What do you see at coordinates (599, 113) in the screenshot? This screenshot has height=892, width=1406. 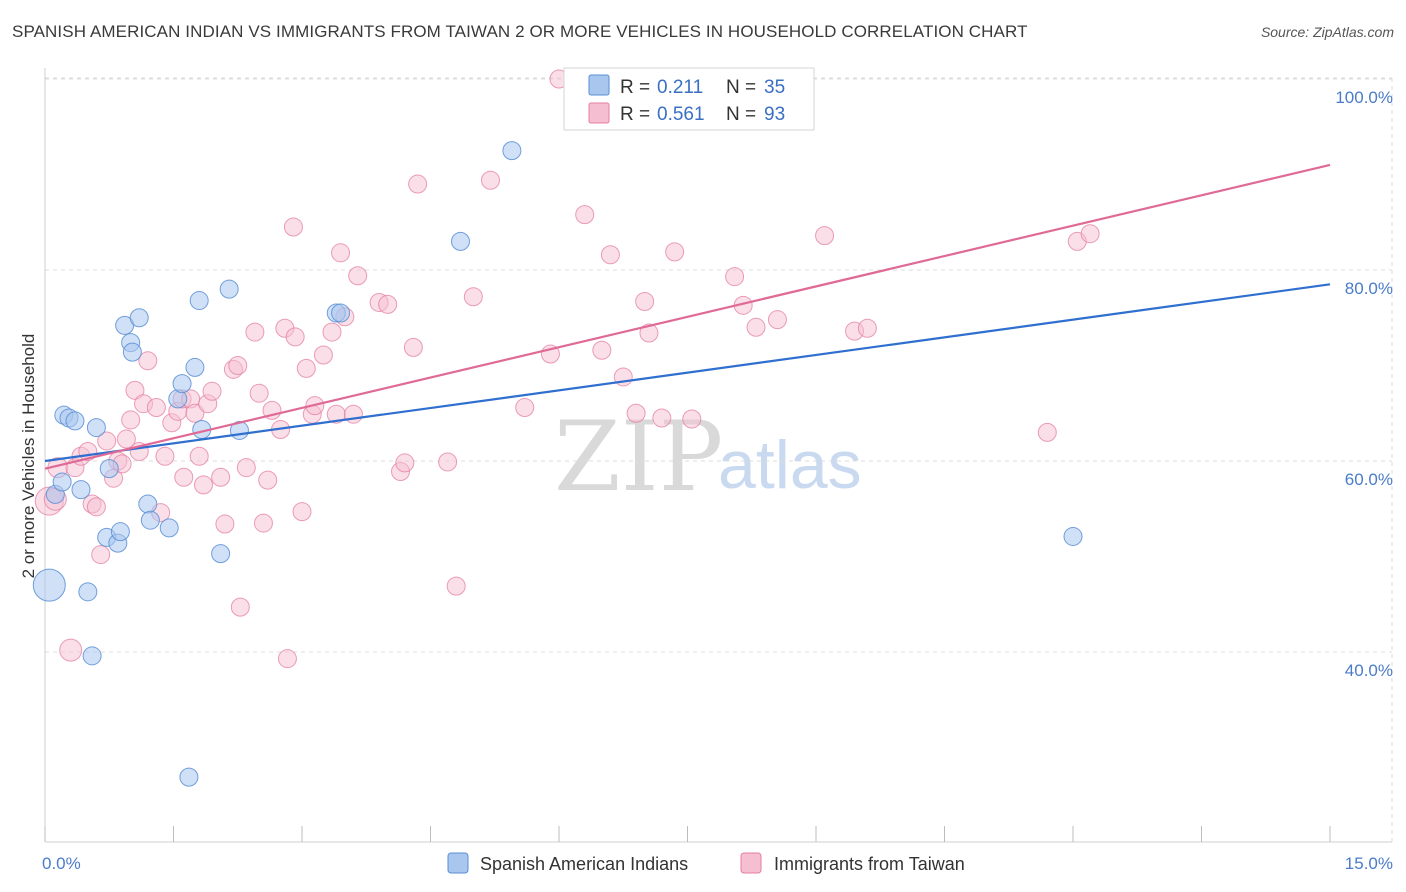 I see `legend-swatch-pink` at bounding box center [599, 113].